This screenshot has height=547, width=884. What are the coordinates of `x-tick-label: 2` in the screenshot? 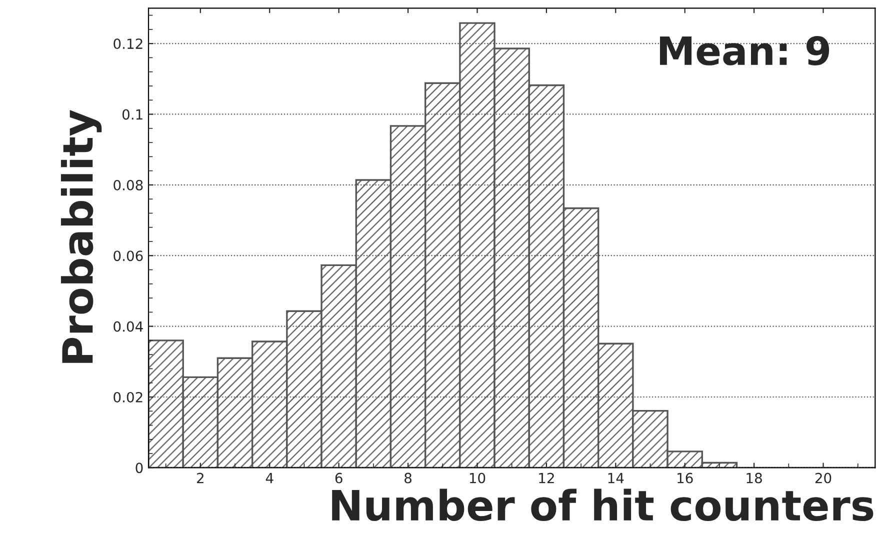 It's located at (200, 478).